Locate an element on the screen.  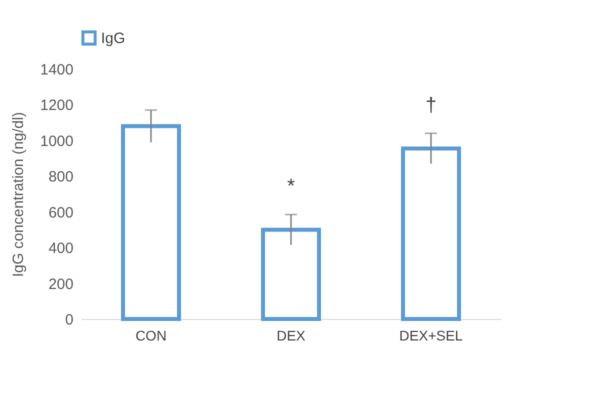
y-tick-label: 800 is located at coordinates (61, 177).